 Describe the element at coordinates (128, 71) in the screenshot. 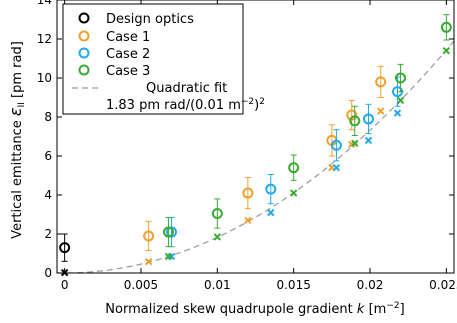

I see `legend-label-case-3: Case 3` at that location.